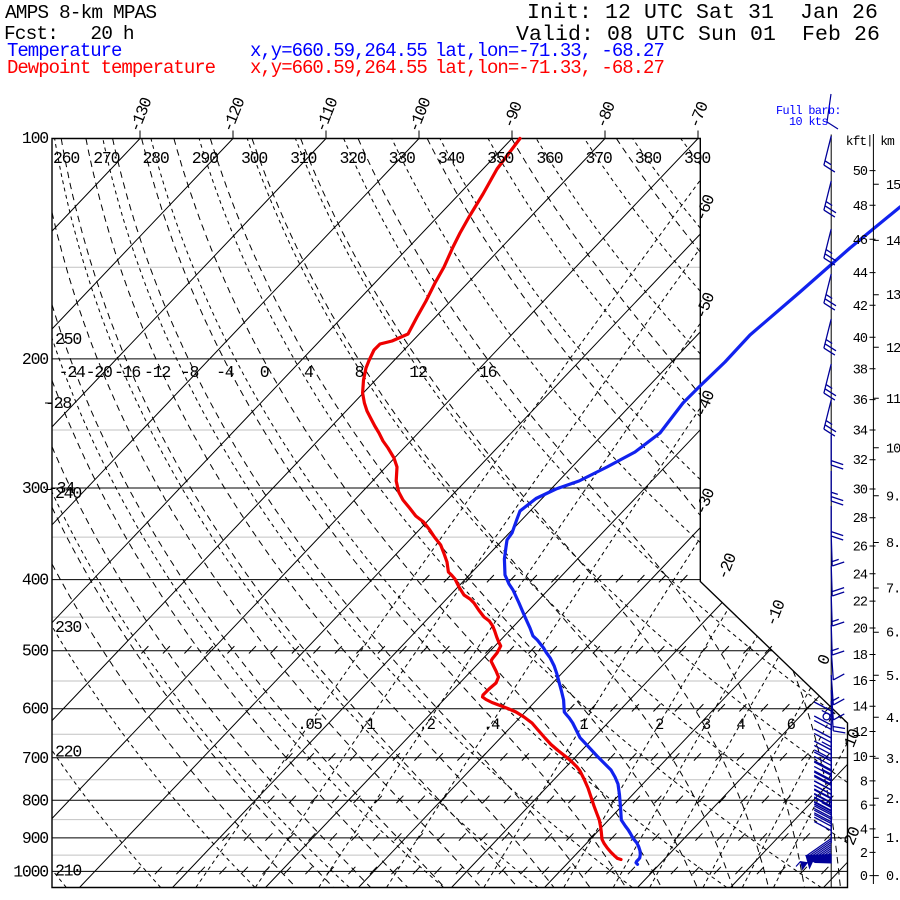  I want to click on svg-text: -28, so click(58, 403).